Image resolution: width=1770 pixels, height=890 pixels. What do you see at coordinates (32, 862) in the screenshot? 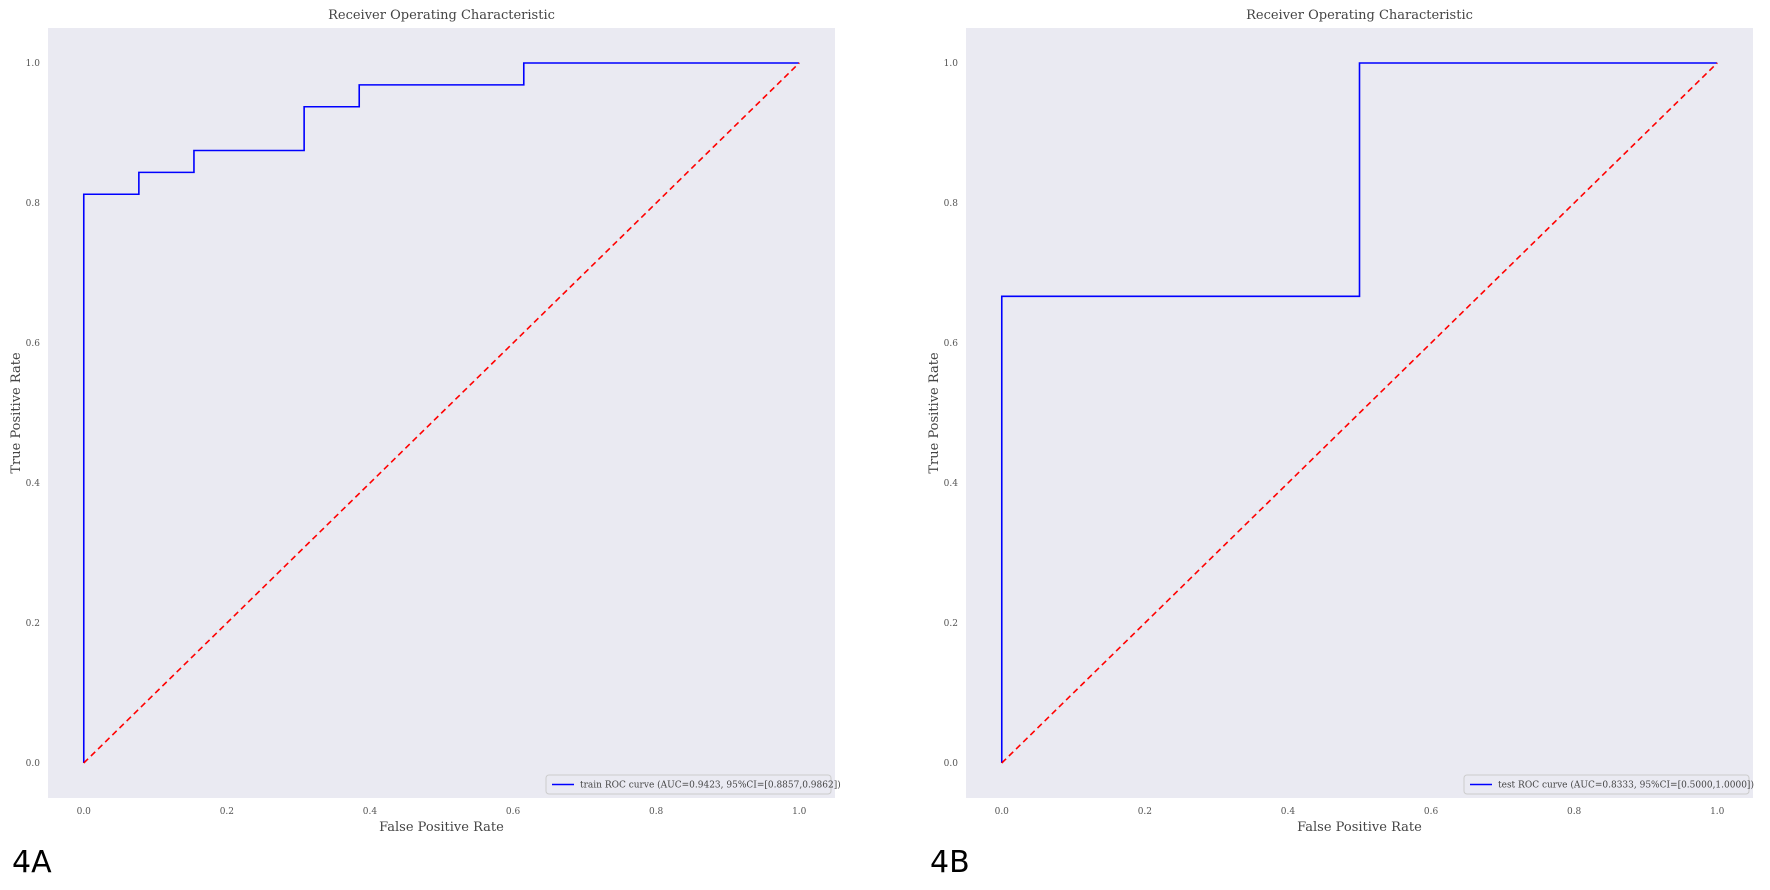
I see `panel-label: 4A` at bounding box center [32, 862].